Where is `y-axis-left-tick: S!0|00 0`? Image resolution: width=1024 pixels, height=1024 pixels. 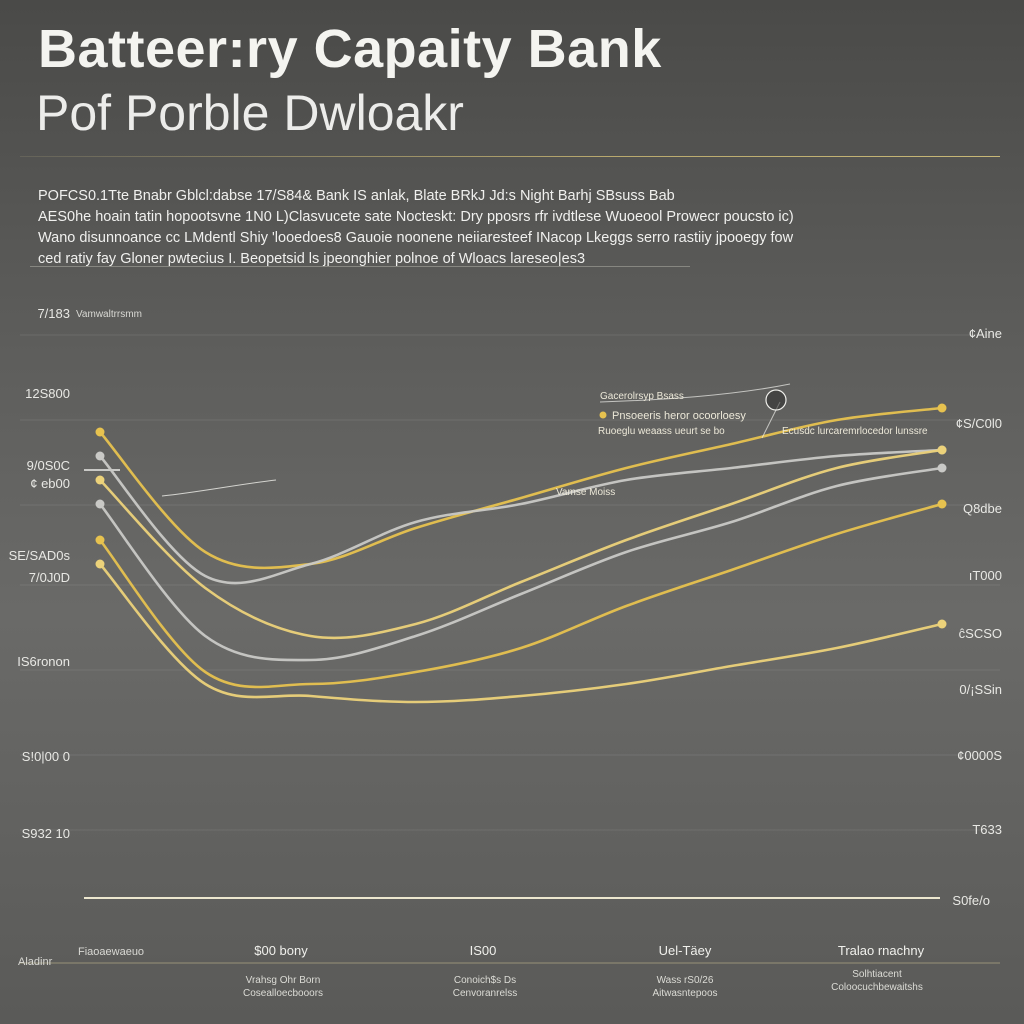
y-axis-left-tick: S!0|00 0 is located at coordinates (45, 756).